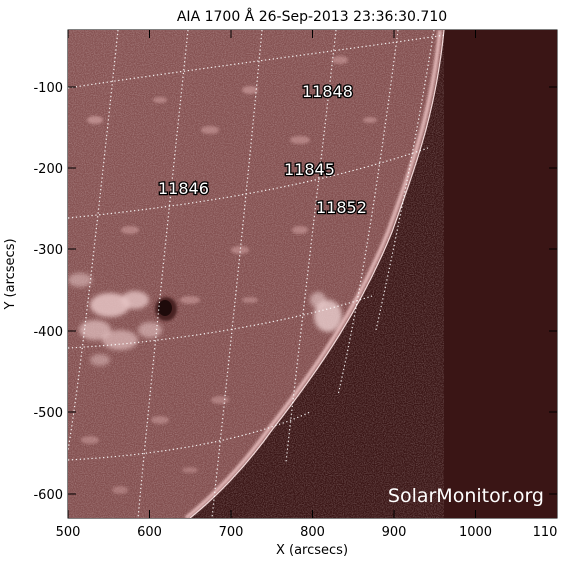 The height and width of the screenshot is (564, 564). Describe the element at coordinates (312, 550) in the screenshot. I see `x-axis-label: X (arcsecs)` at that location.